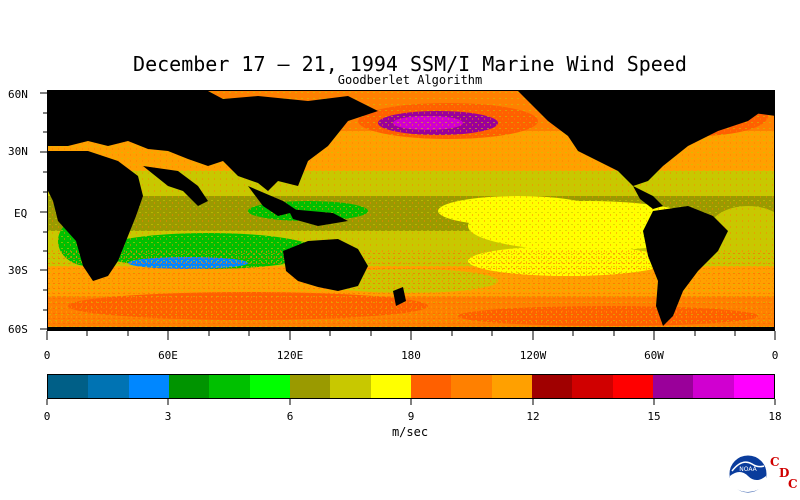  I want to click on colorbar-units: m/sec, so click(410, 432).